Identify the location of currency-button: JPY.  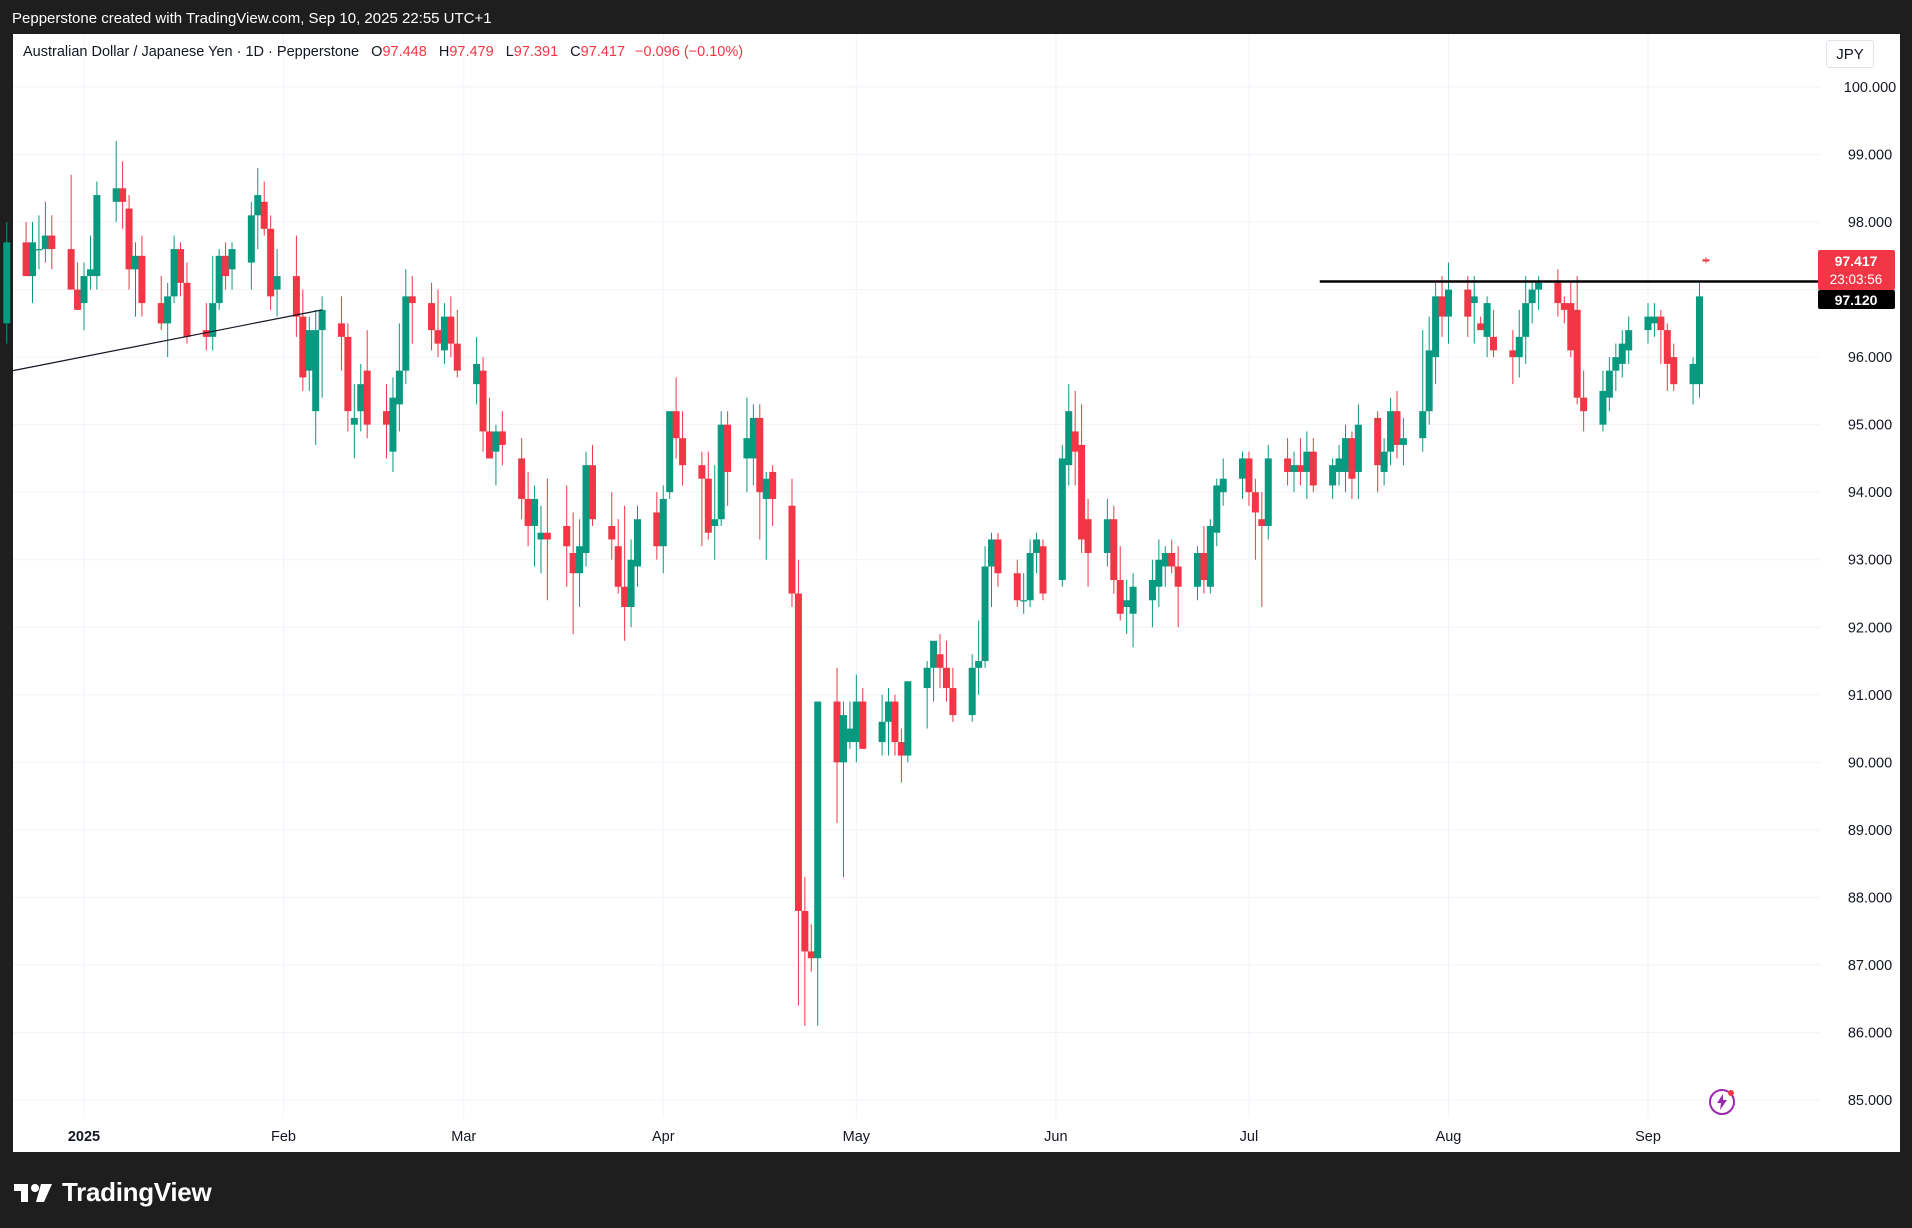
(1850, 54).